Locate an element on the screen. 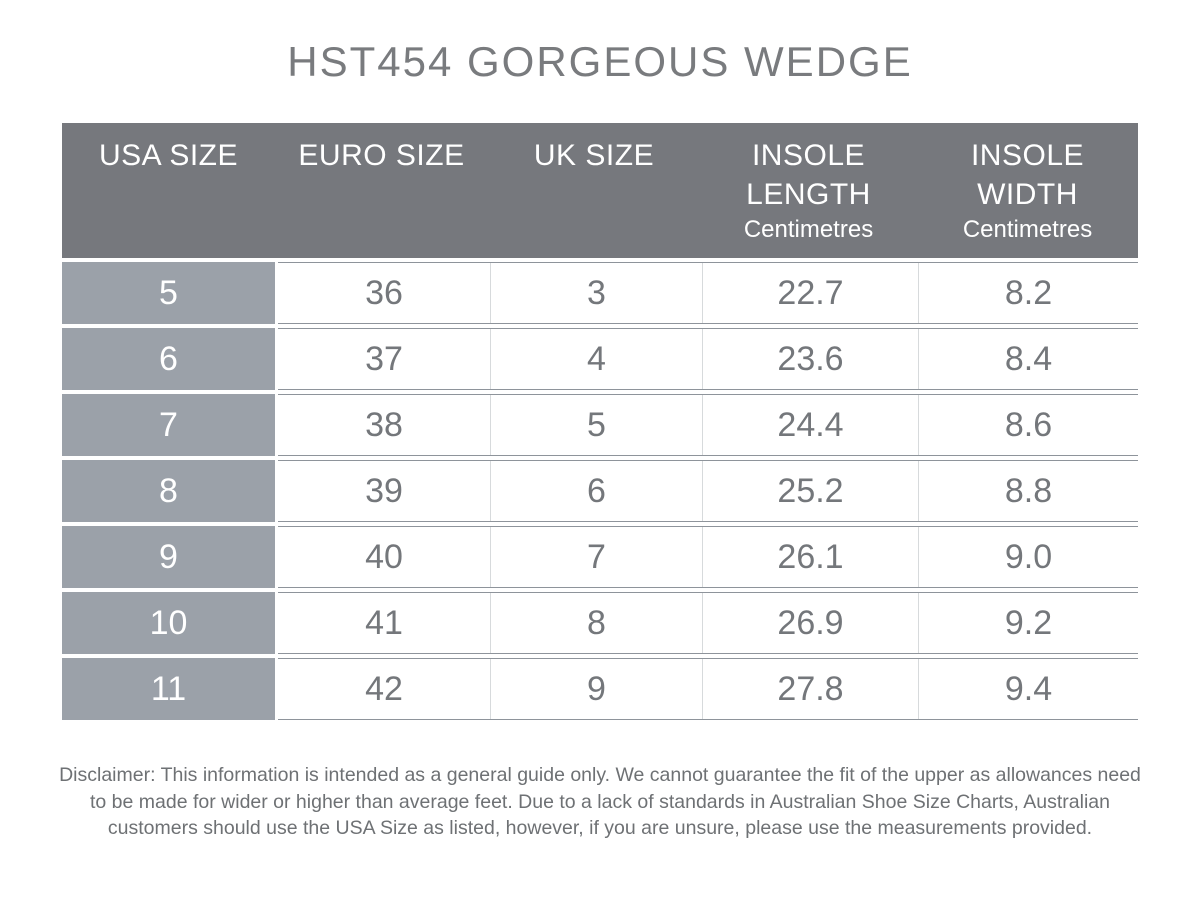 The width and height of the screenshot is (1200, 902). row-cells: 38 5 24.4 8.6 is located at coordinates (708, 425).